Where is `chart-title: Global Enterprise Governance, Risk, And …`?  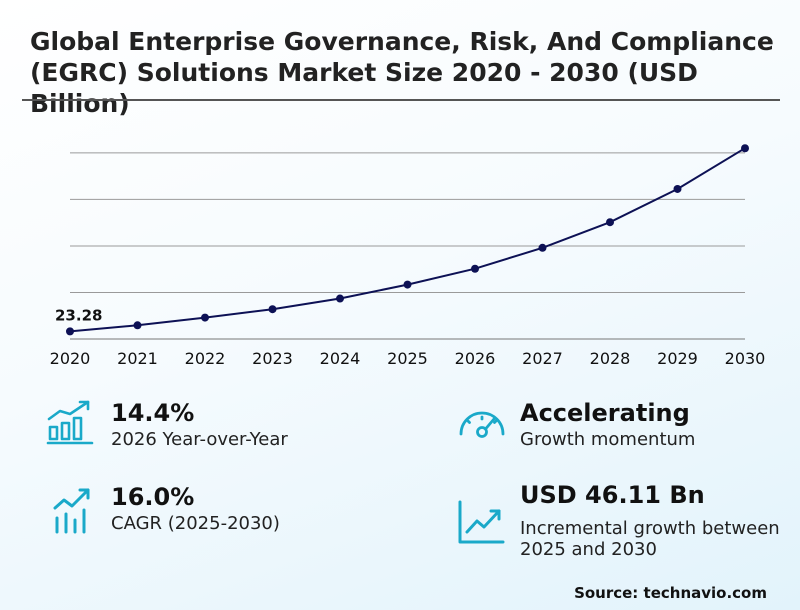 chart-title: Global Enterprise Governance, Risk, And … is located at coordinates (402, 72).